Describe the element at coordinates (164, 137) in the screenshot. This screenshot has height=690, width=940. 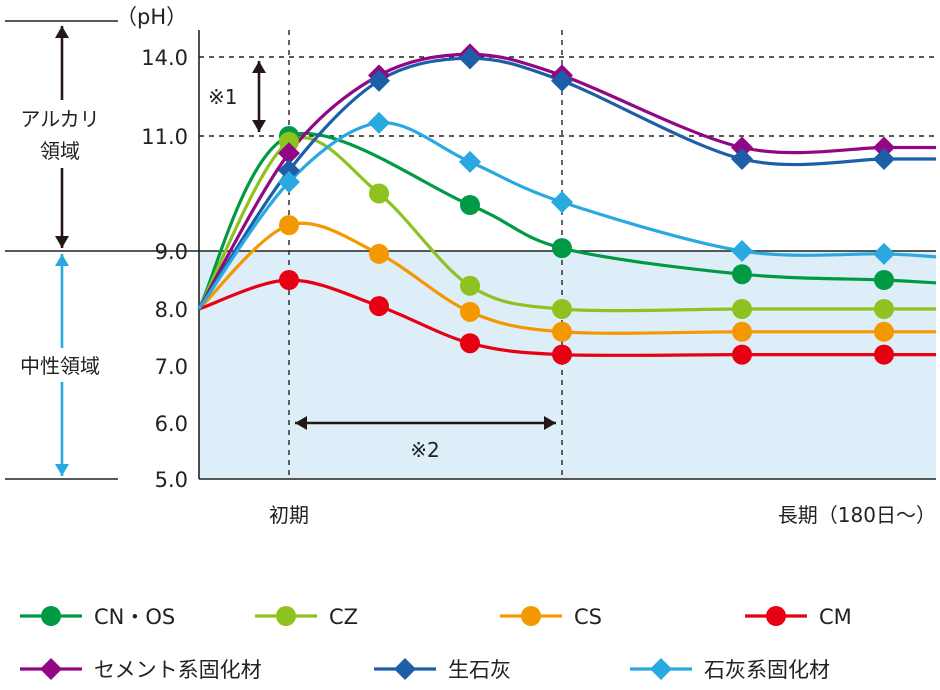
I see `y-tick-label: 11.0` at that location.